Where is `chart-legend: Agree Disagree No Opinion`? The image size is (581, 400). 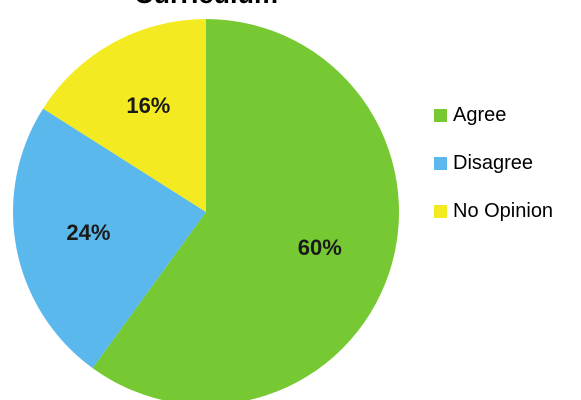
chart-legend: Agree Disagree No Opinion is located at coordinates (493, 175).